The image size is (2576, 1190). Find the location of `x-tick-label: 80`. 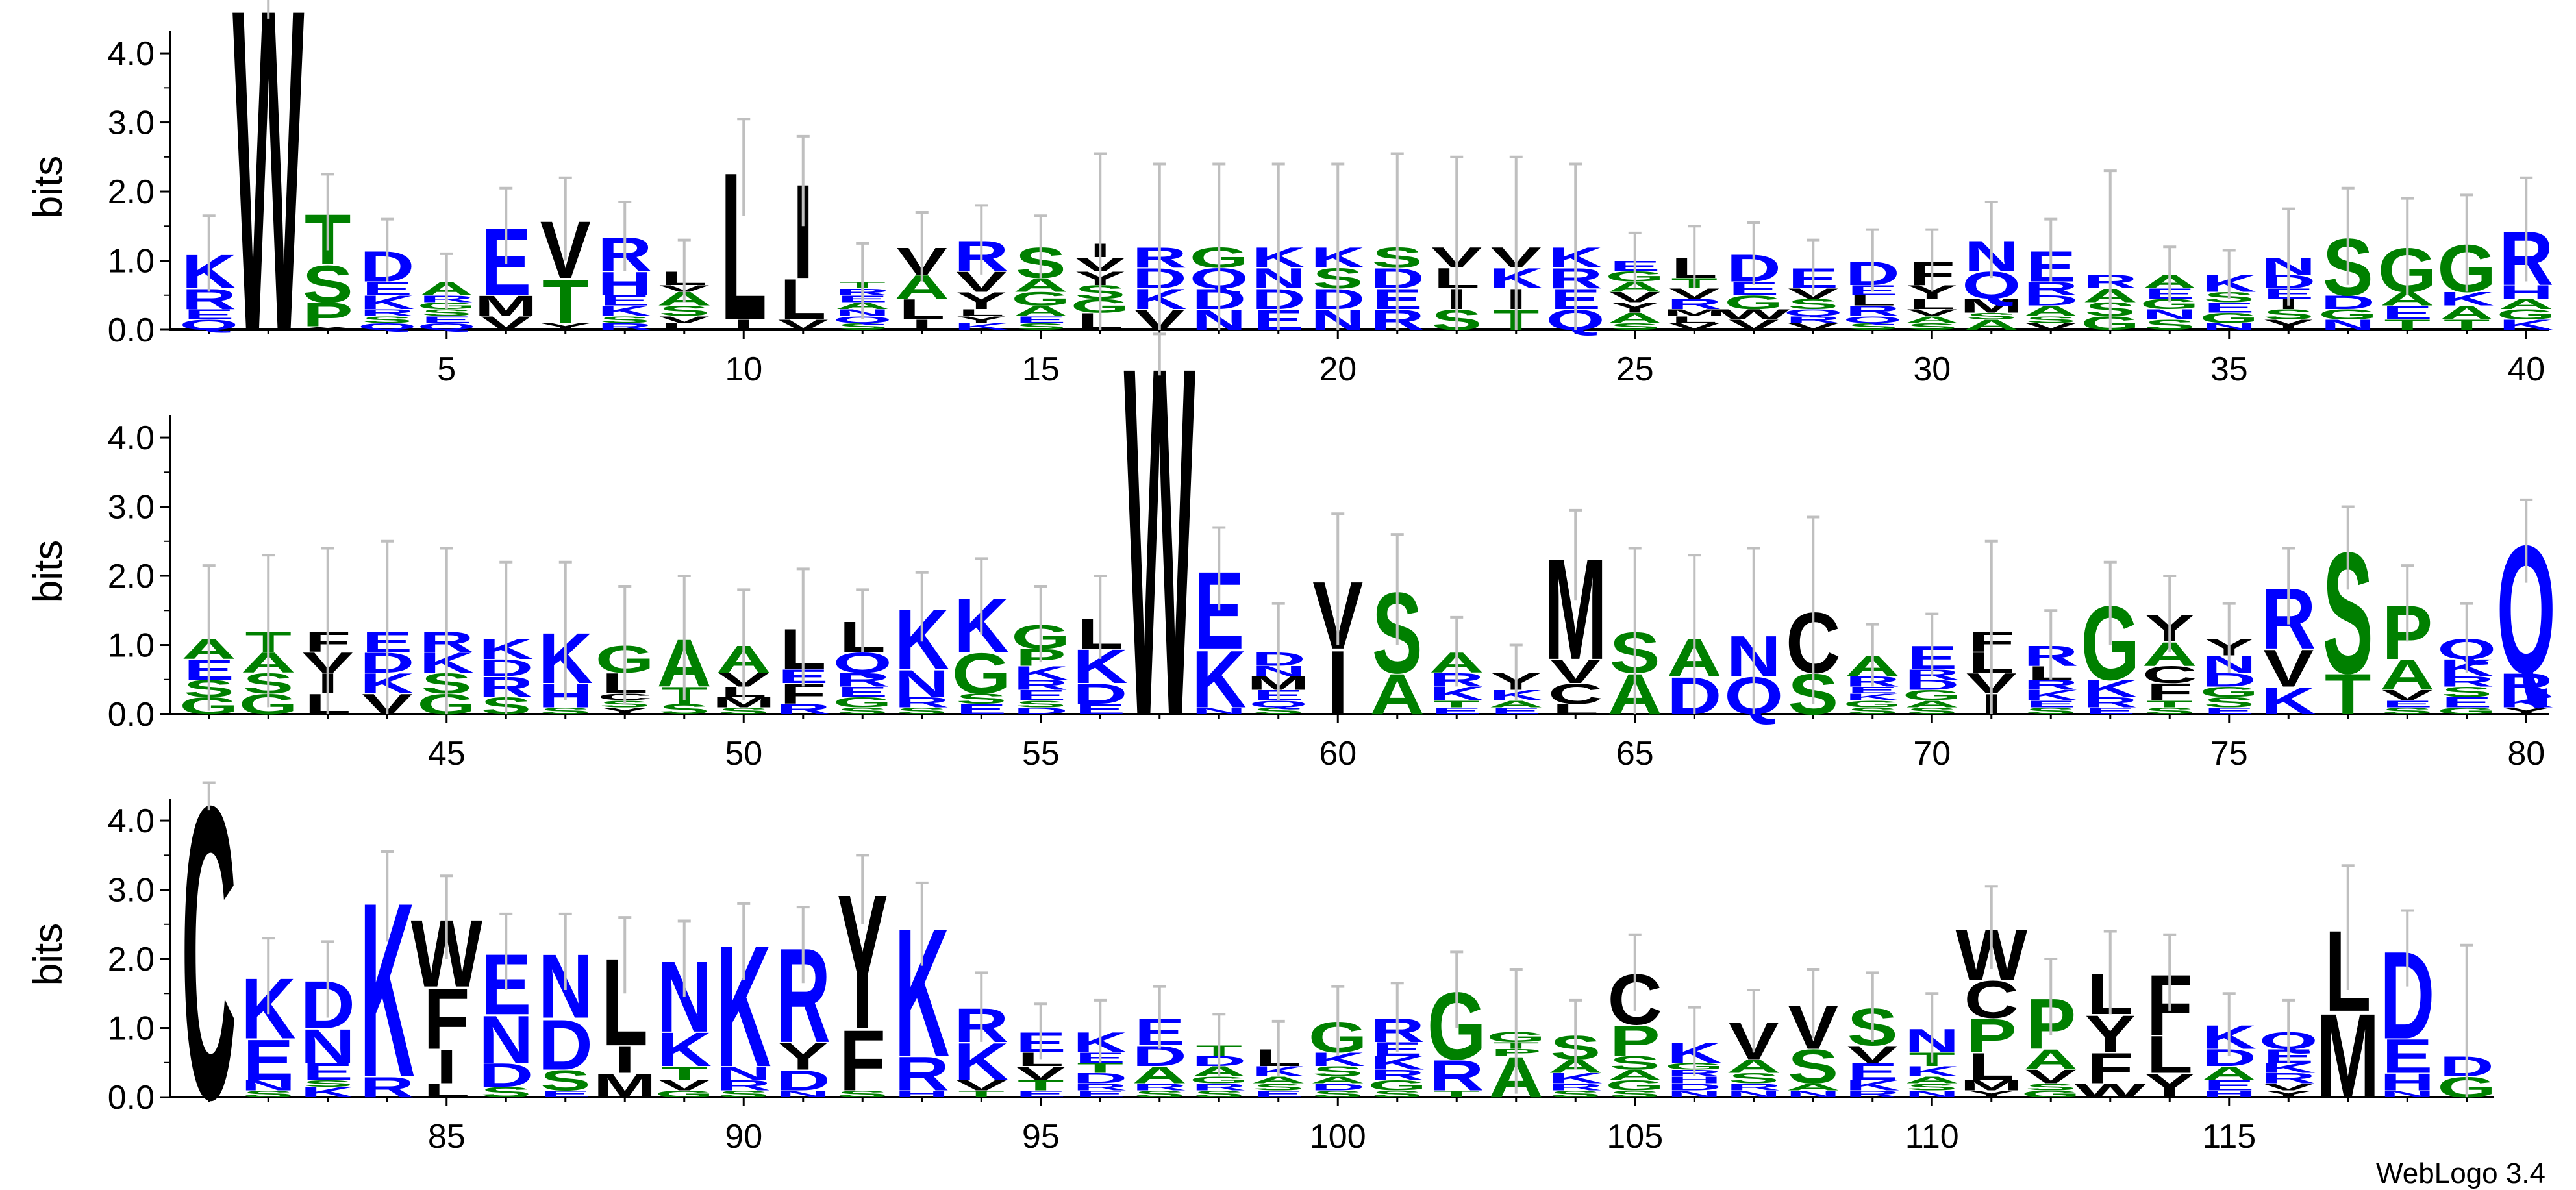

x-tick-label: 80 is located at coordinates (2526, 754).